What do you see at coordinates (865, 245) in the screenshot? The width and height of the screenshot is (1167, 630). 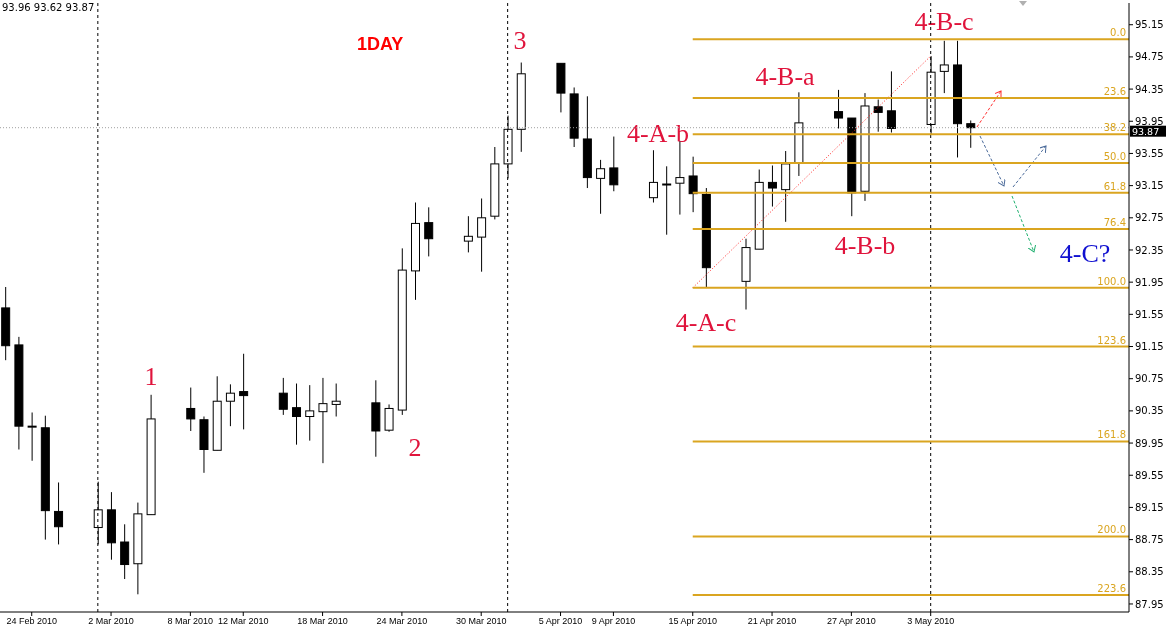 I see `annotation: 4-B-b` at bounding box center [865, 245].